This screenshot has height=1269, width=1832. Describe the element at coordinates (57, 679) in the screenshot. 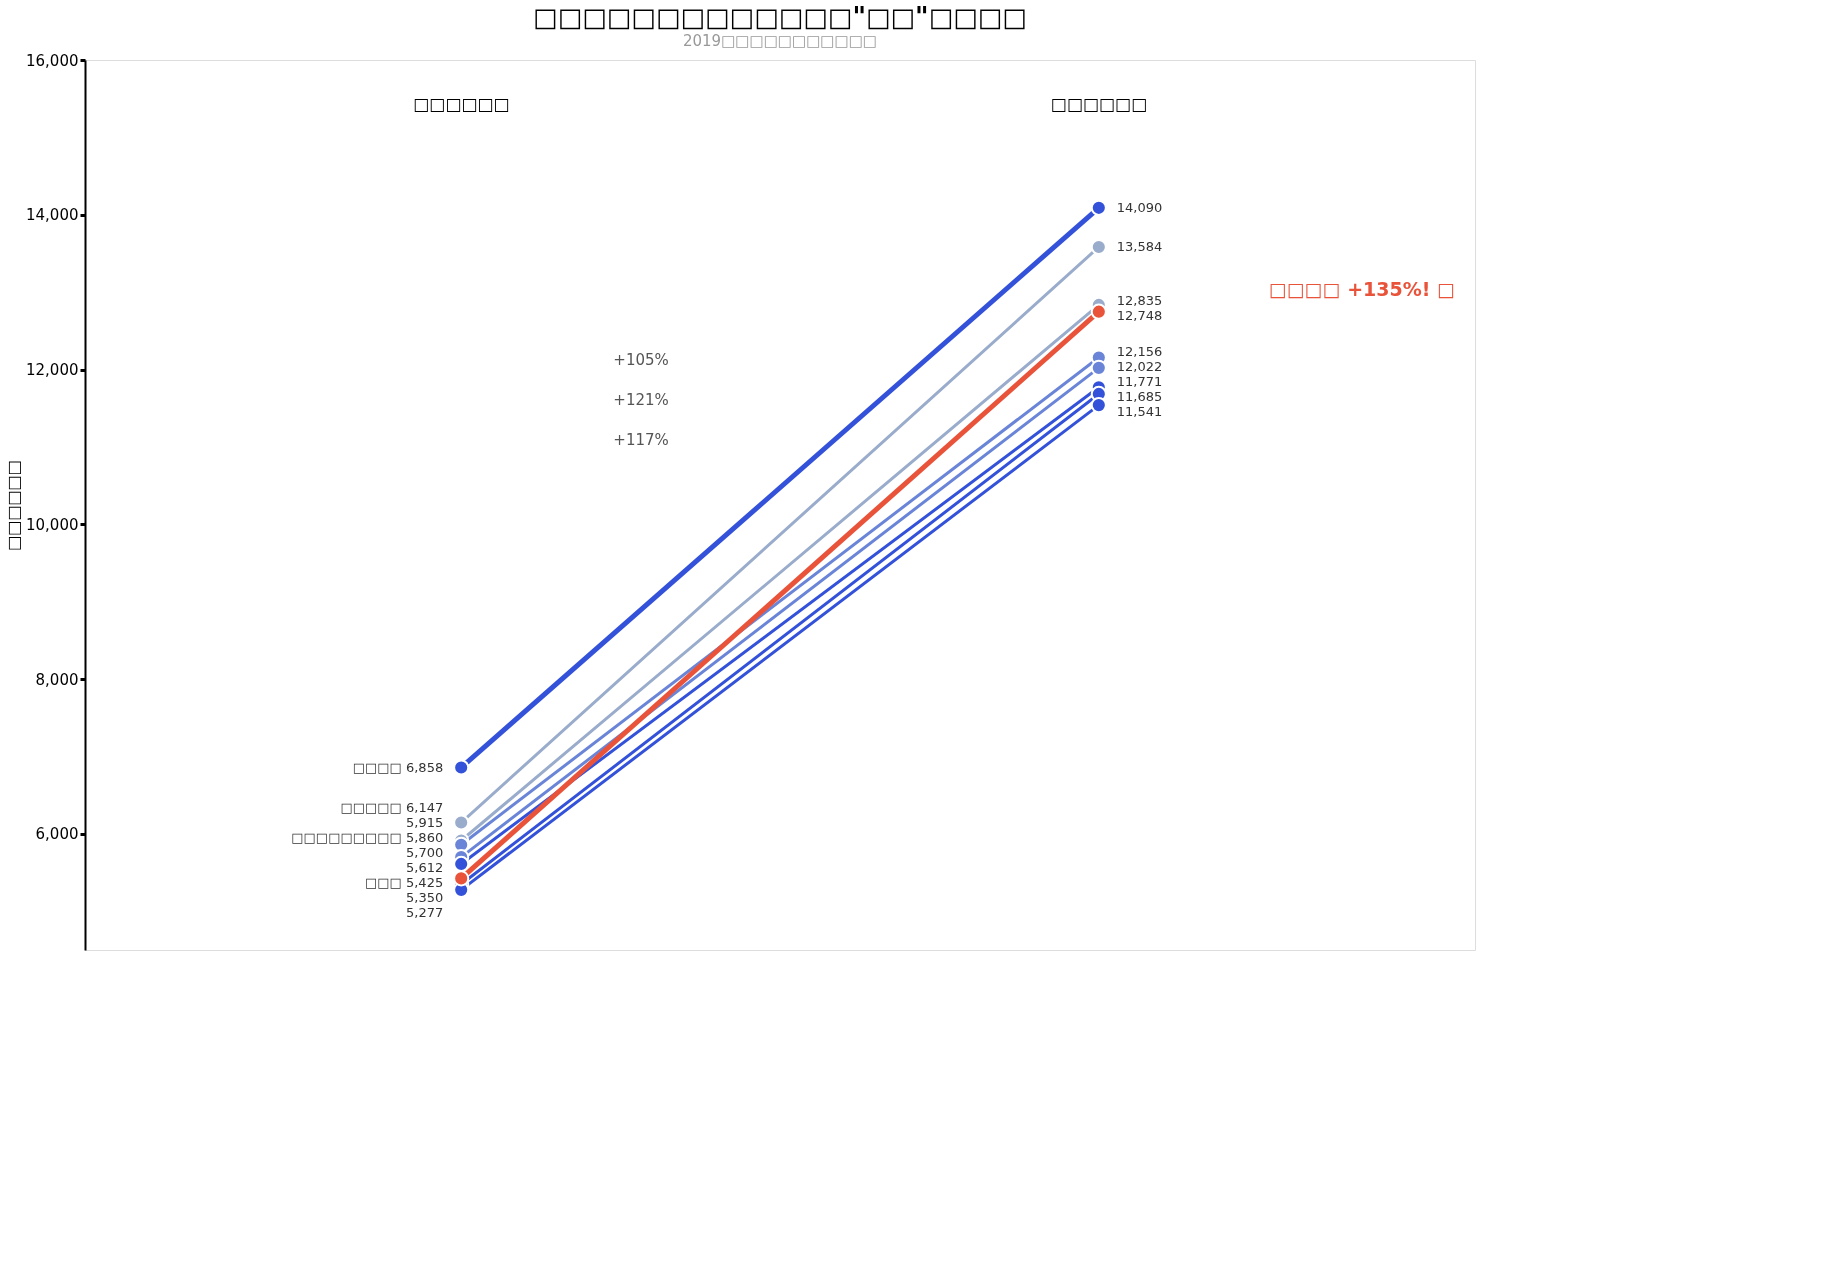

I see `y-tick-label: 8,000` at that location.